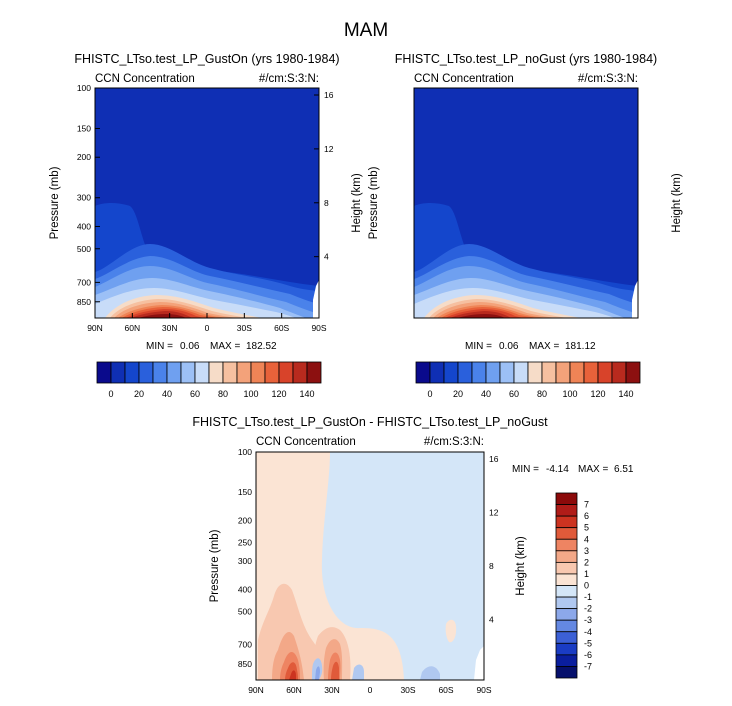 The width and height of the screenshot is (732, 706). What do you see at coordinates (483, 690) in the screenshot?
I see `x-tick-label: 90S` at bounding box center [483, 690].